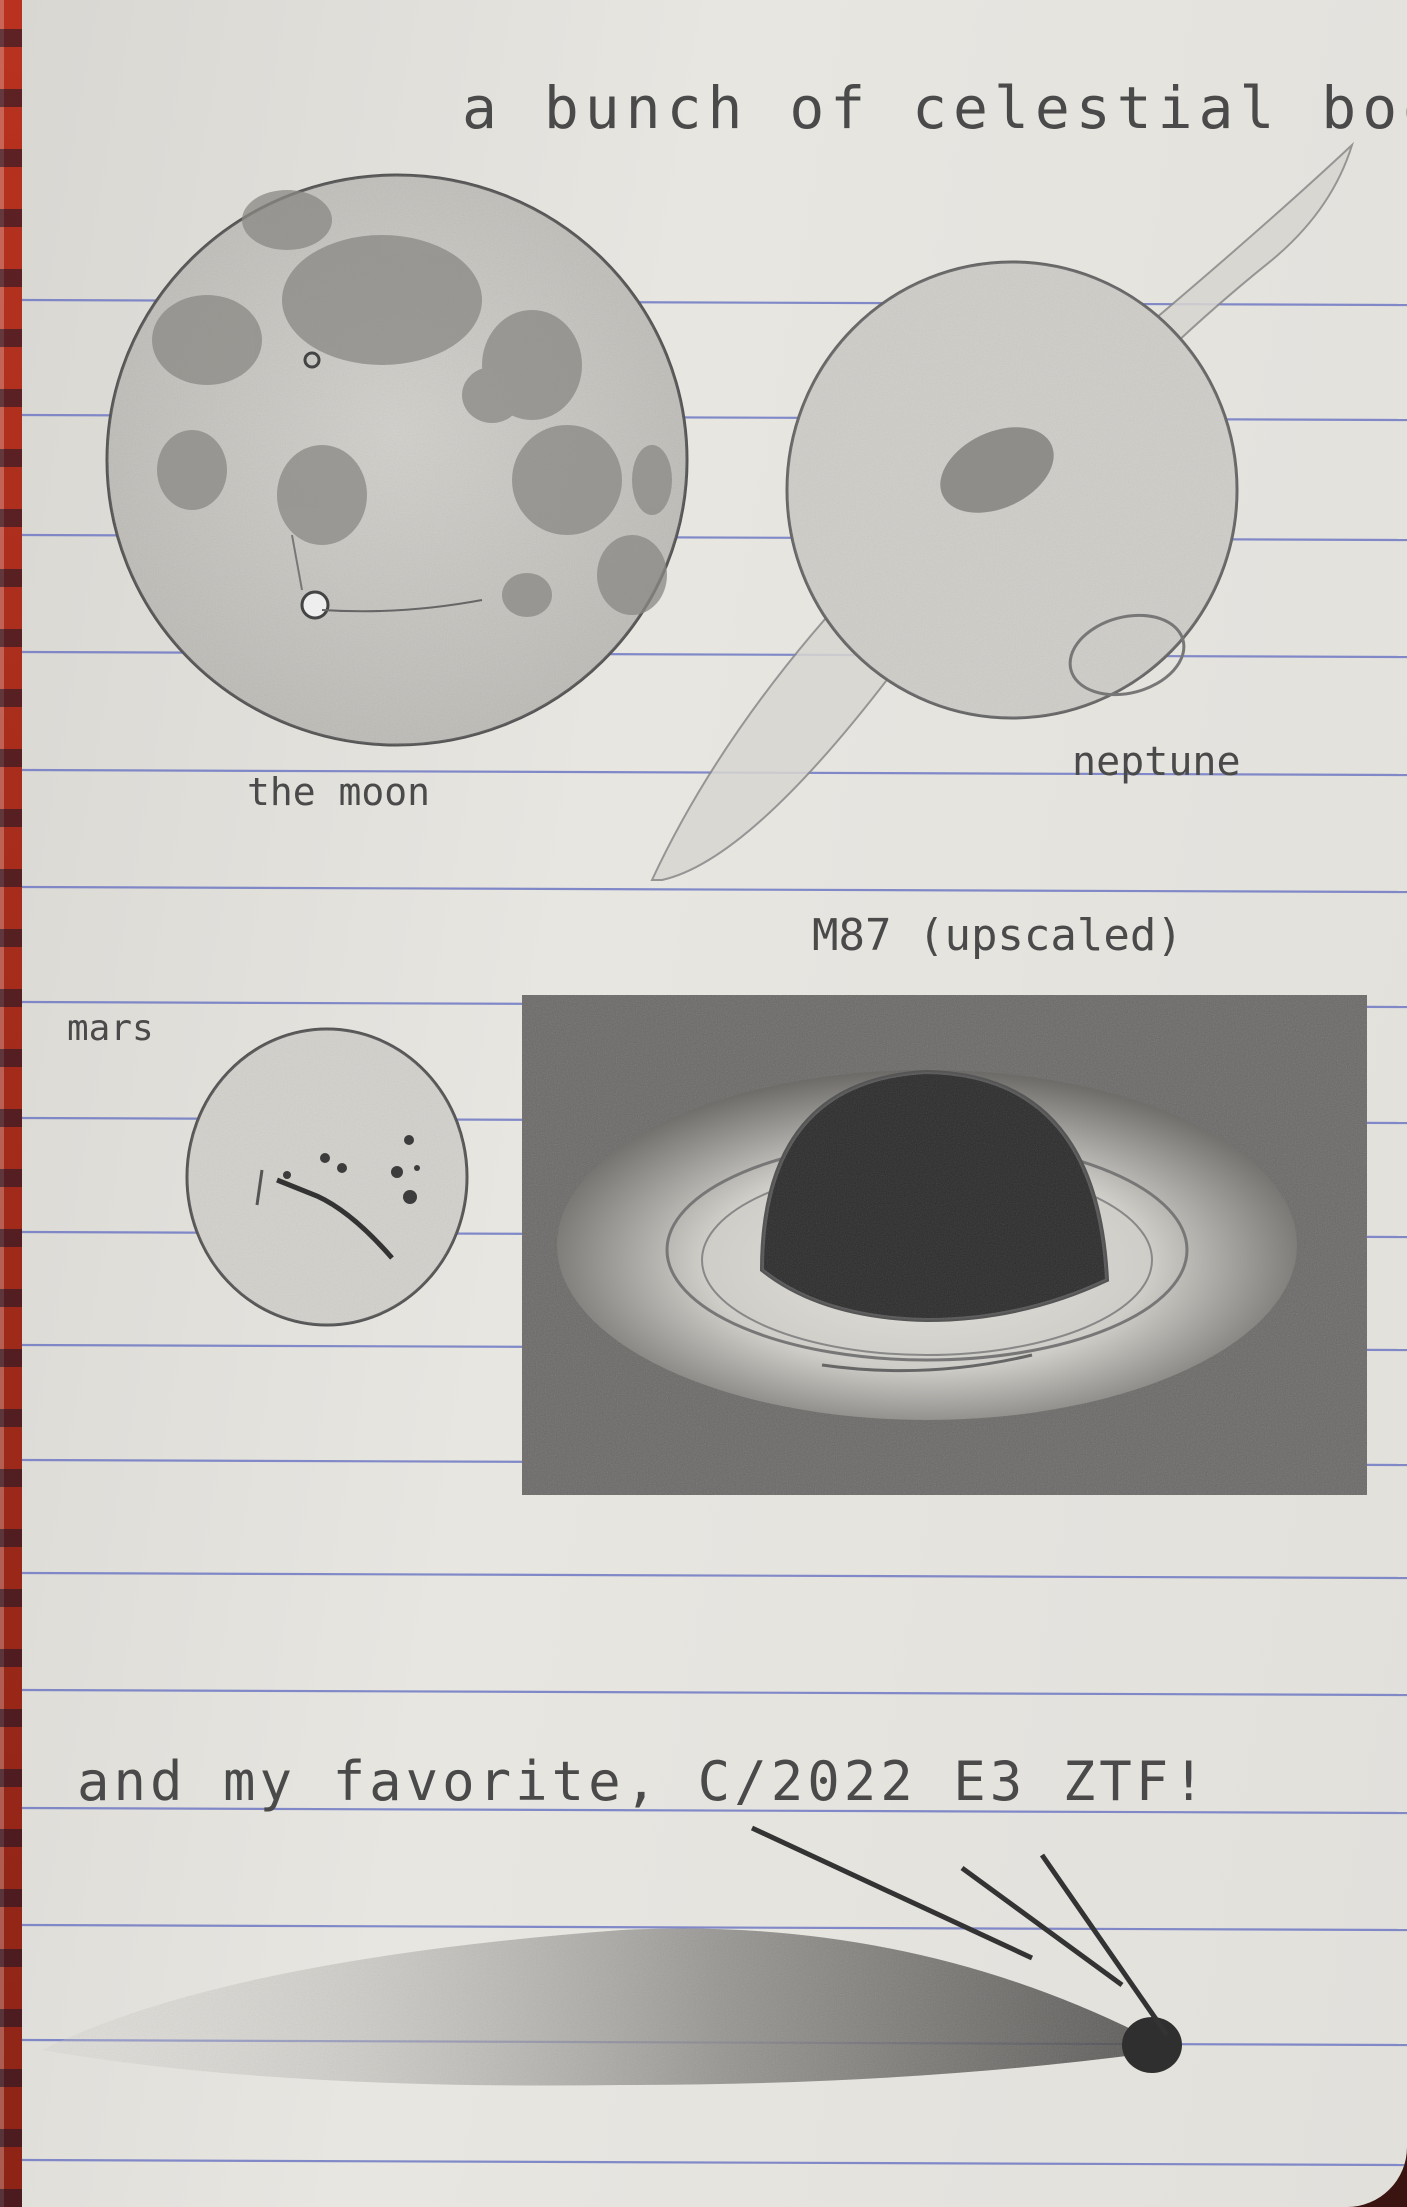 Image resolution: width=1407 pixels, height=2207 pixels. What do you see at coordinates (327, 1177) in the screenshot?
I see `mars-sketch` at bounding box center [327, 1177].